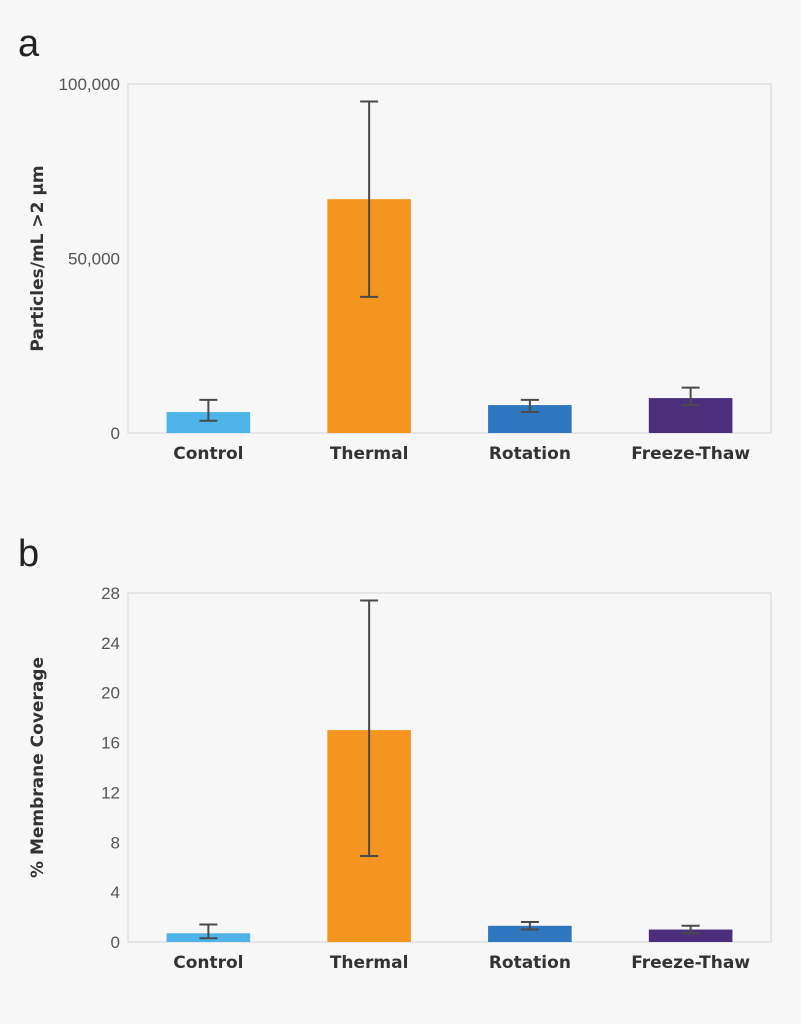 The width and height of the screenshot is (801, 1024). I want to click on y-axis-title-a: Particles/mL >2 μm, so click(38, 258).